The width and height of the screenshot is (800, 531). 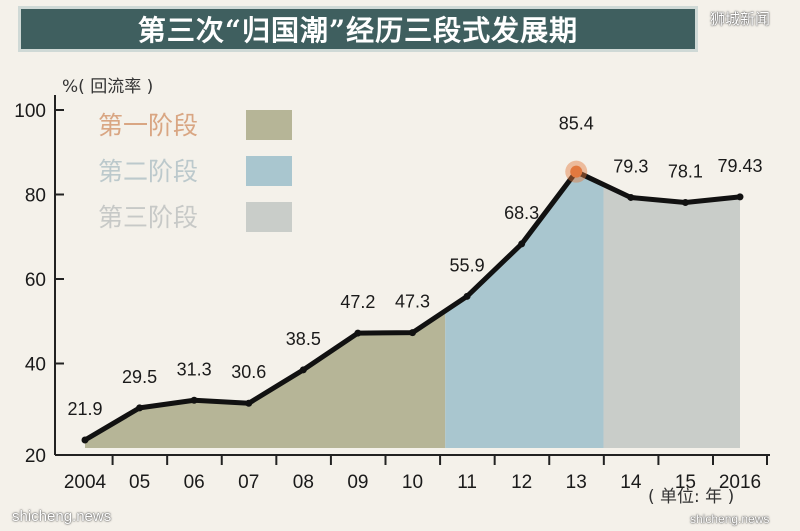 I want to click on y-tick-label: 40, so click(x=35, y=365).